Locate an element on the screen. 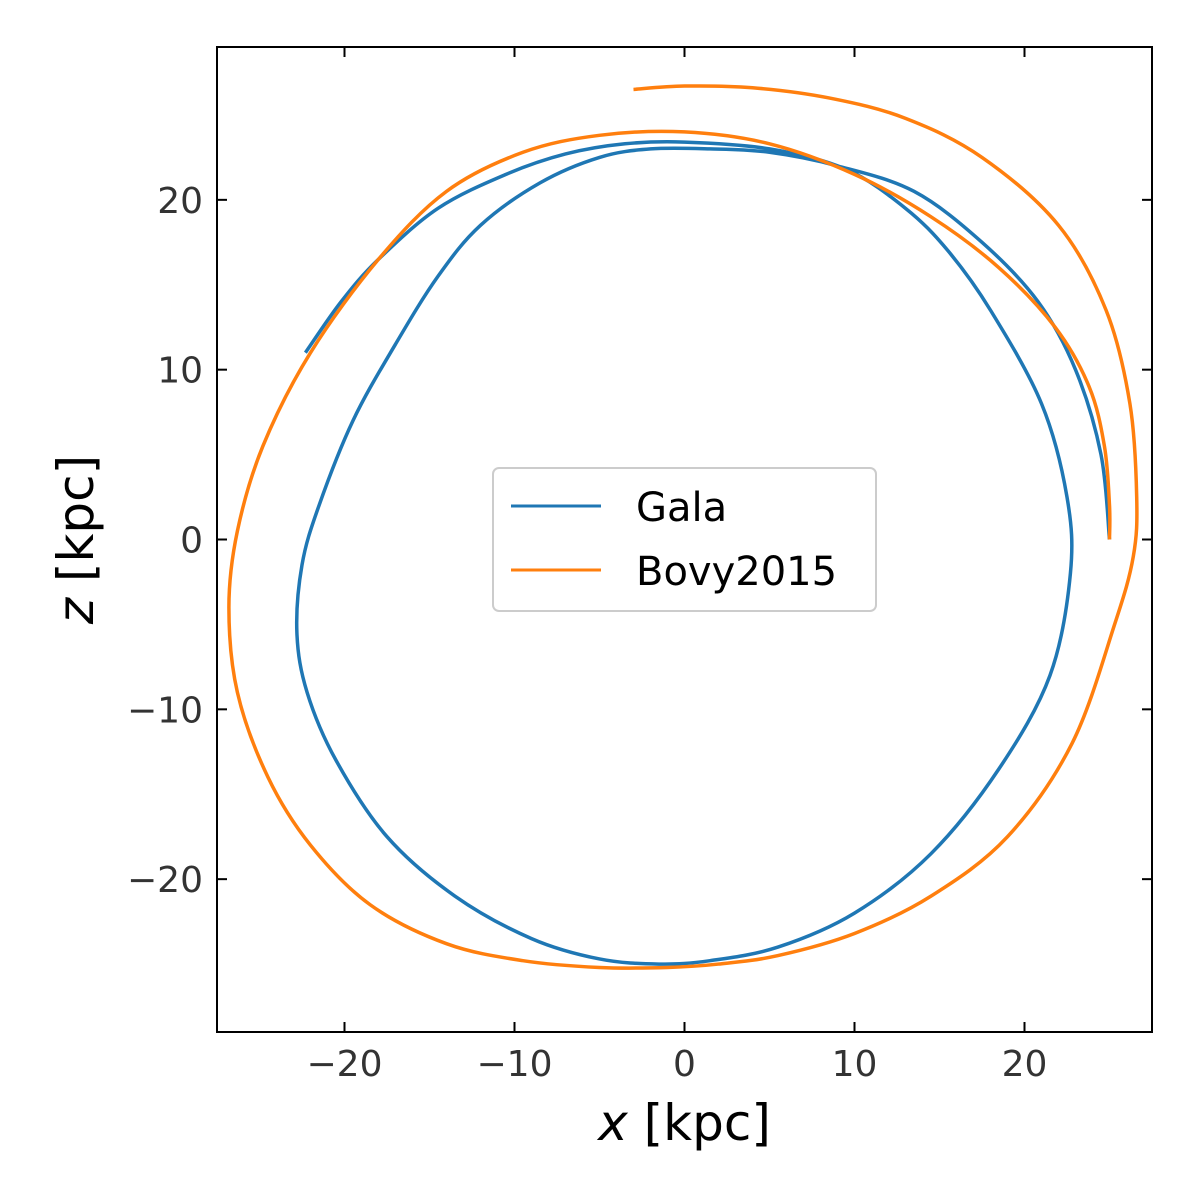 This screenshot has width=1200, height=1200. legend-label-bovy2015: Bovy2015 is located at coordinates (736, 572).